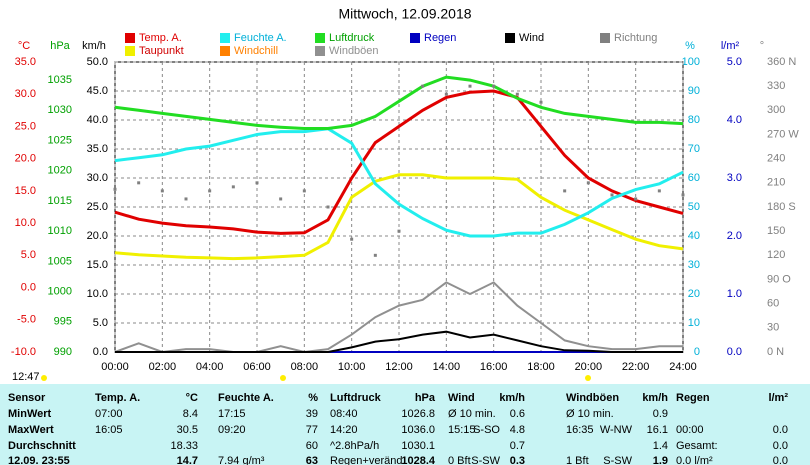 This screenshot has height=465, width=810. What do you see at coordinates (352, 367) in the screenshot?
I see `x-tick-label: 10:00` at bounding box center [352, 367].